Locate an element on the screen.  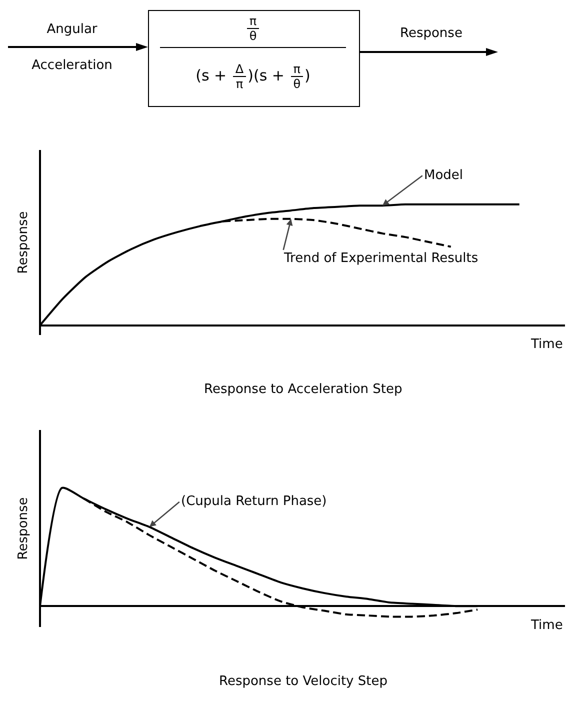
series-label: Trend of Experimental Results is located at coordinates (380, 258).